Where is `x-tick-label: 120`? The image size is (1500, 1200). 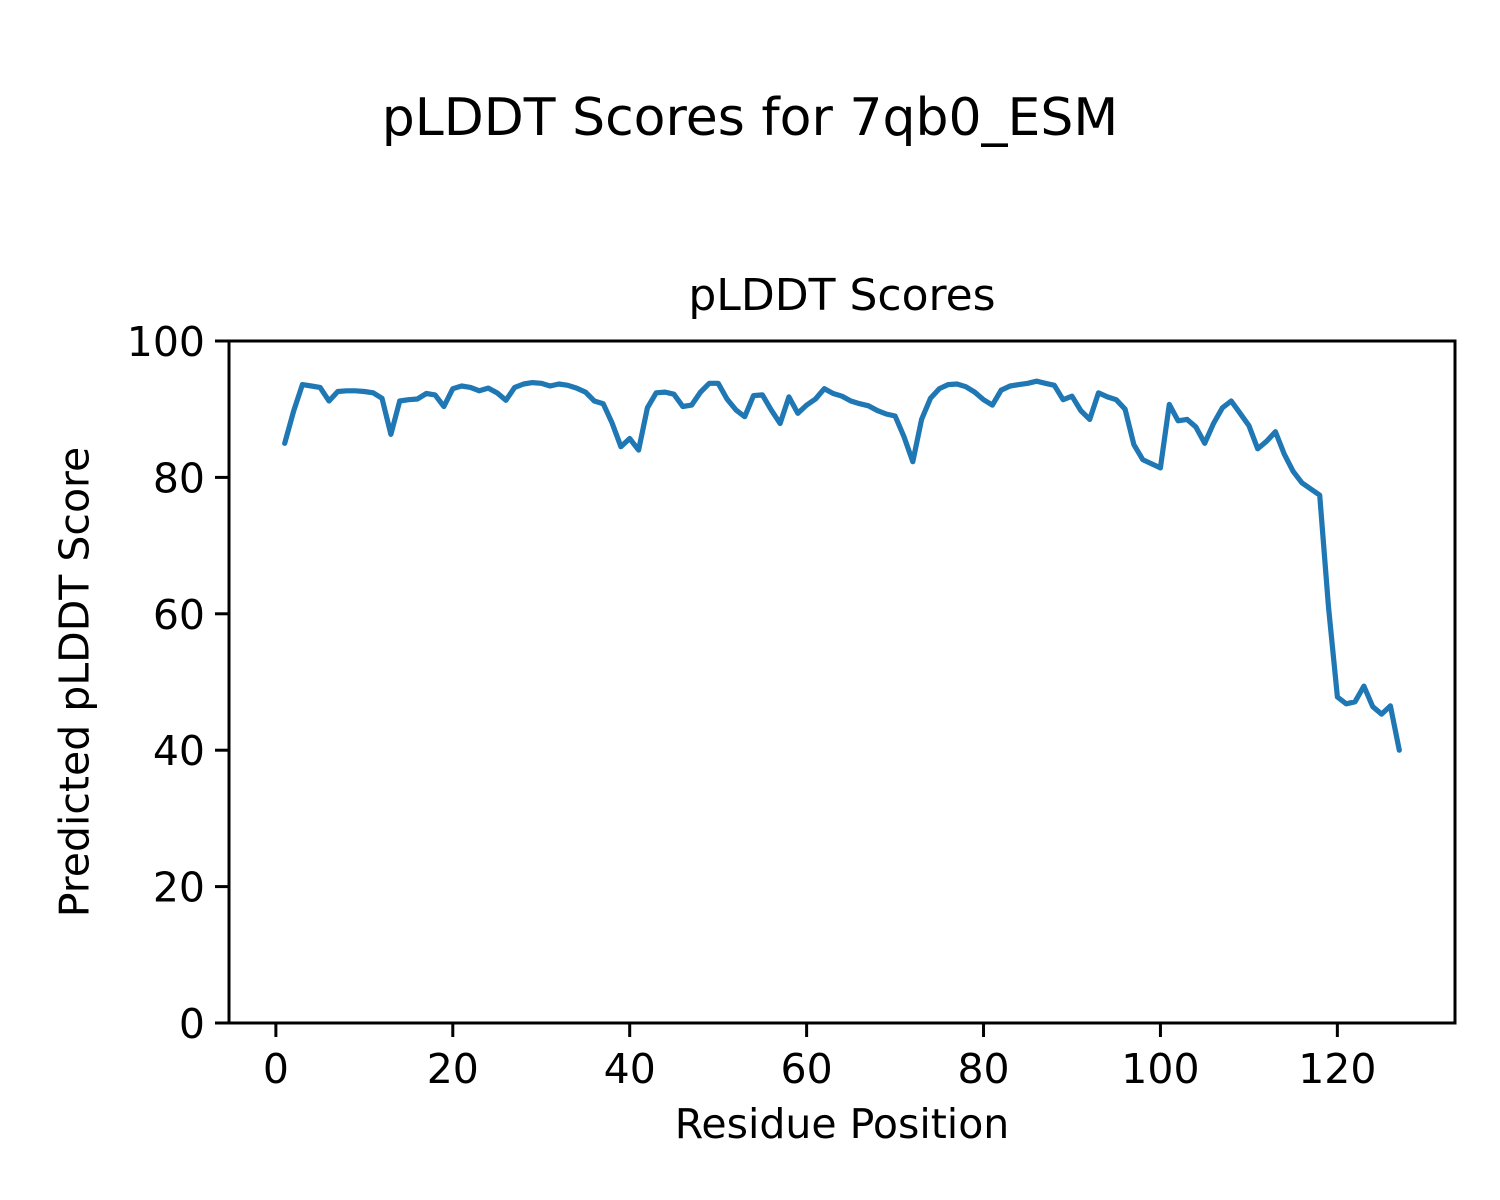
x-tick-label: 120 is located at coordinates (1337, 1069).